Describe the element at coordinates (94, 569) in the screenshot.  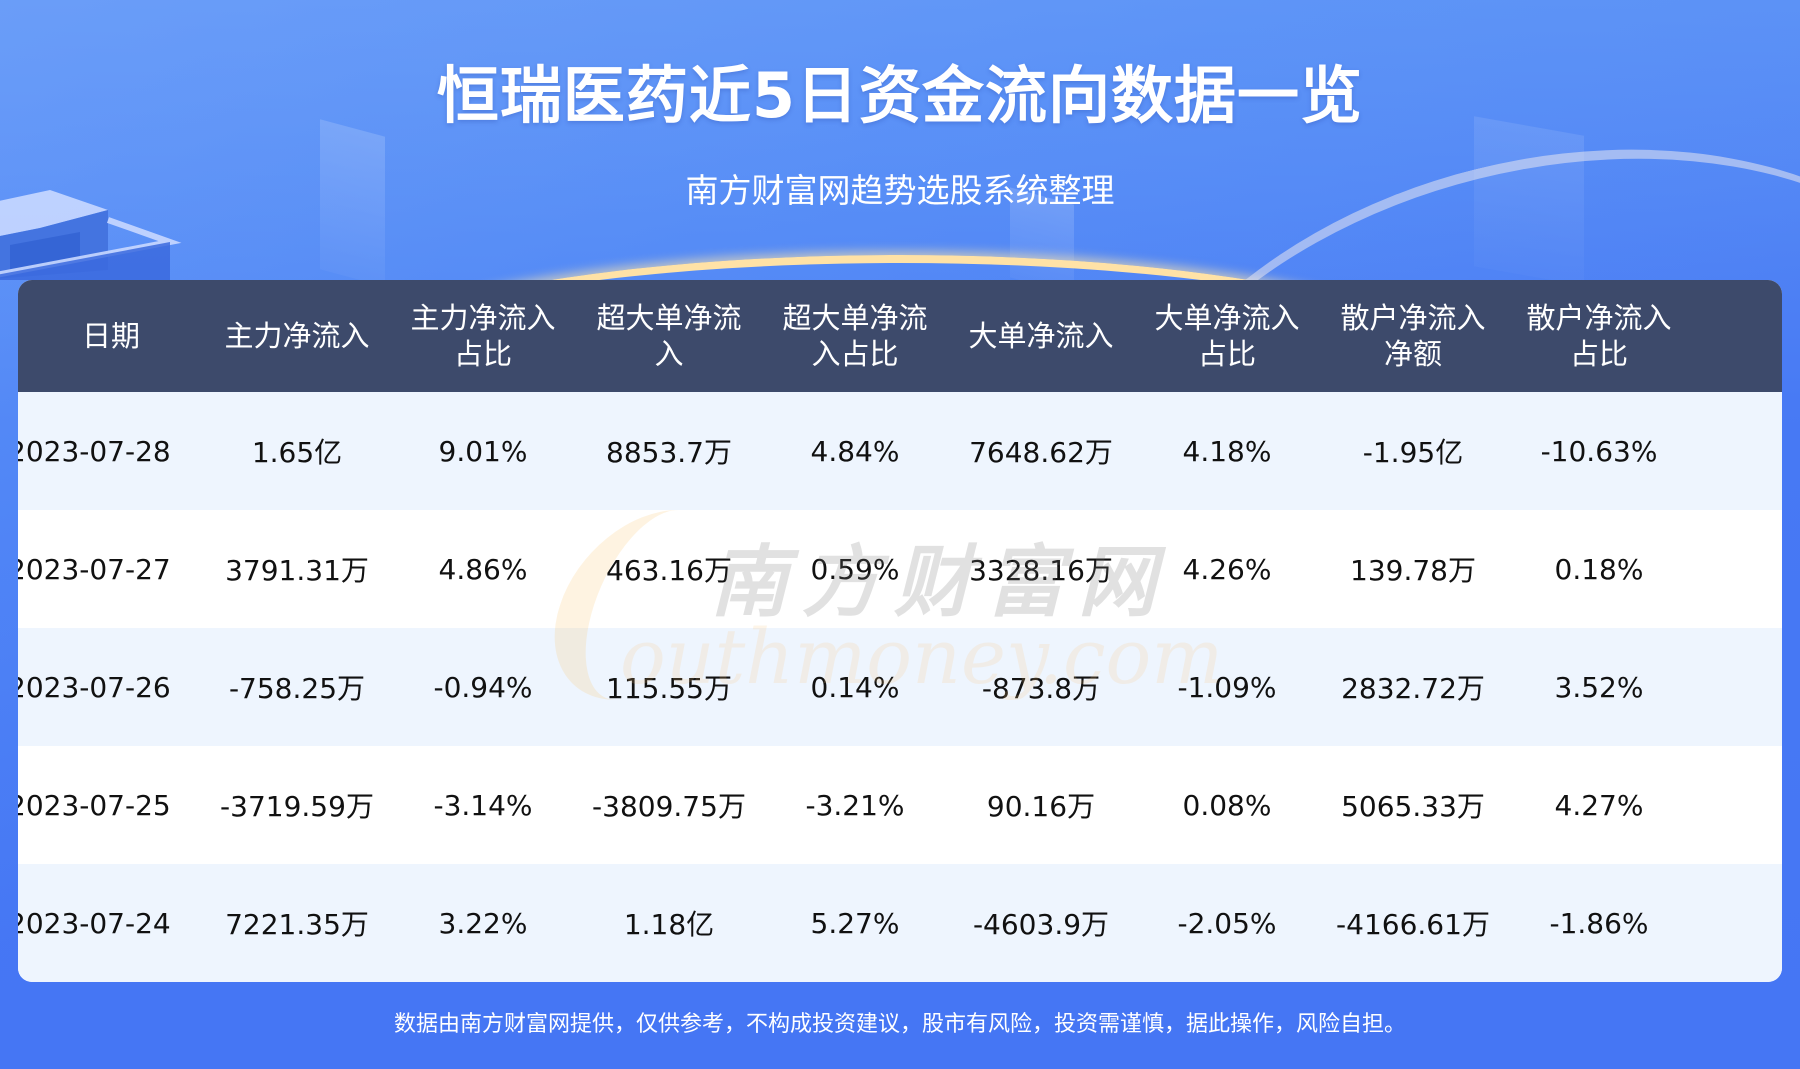
I see `cell-date: 2023-07-27` at that location.